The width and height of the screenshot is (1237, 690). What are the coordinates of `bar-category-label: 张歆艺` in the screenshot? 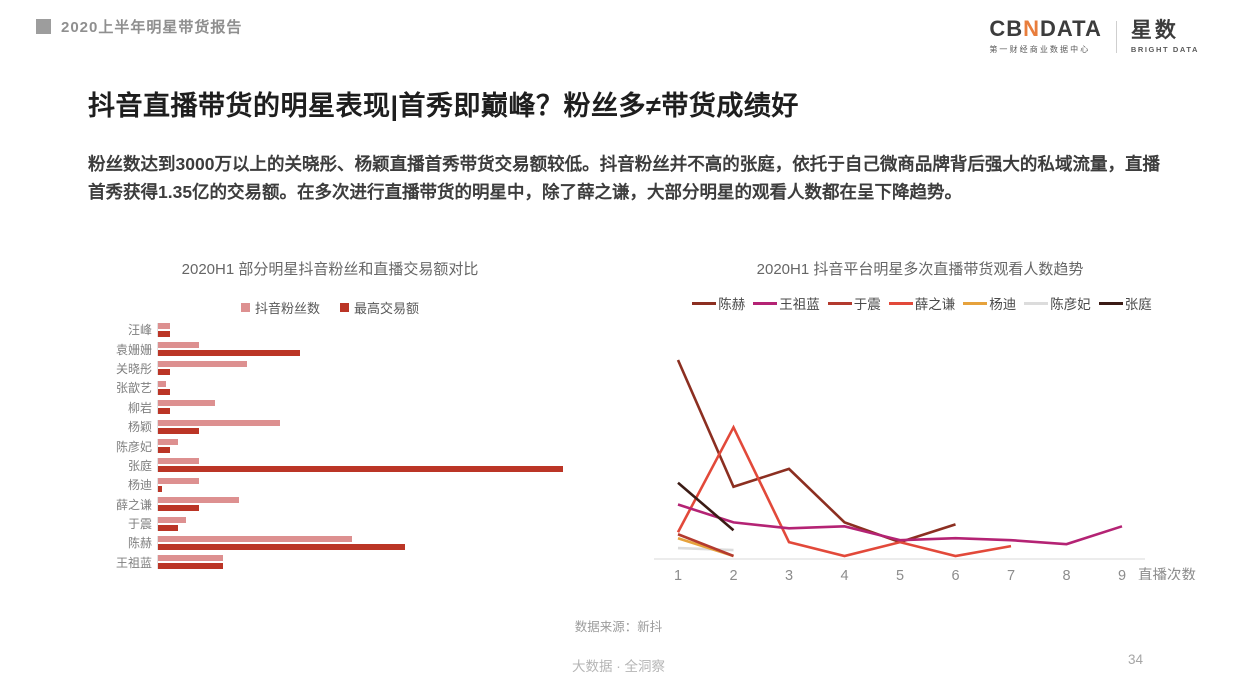 It's located at (133, 388).